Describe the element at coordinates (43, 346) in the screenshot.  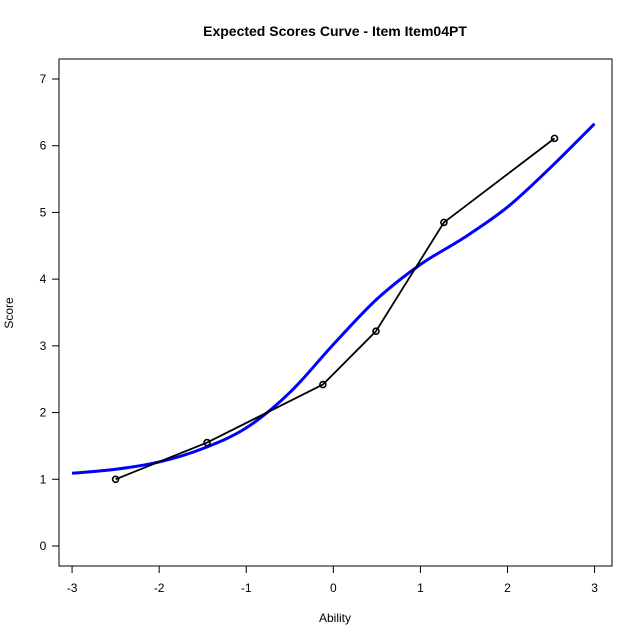
I see `y-tick-label: 3` at that location.